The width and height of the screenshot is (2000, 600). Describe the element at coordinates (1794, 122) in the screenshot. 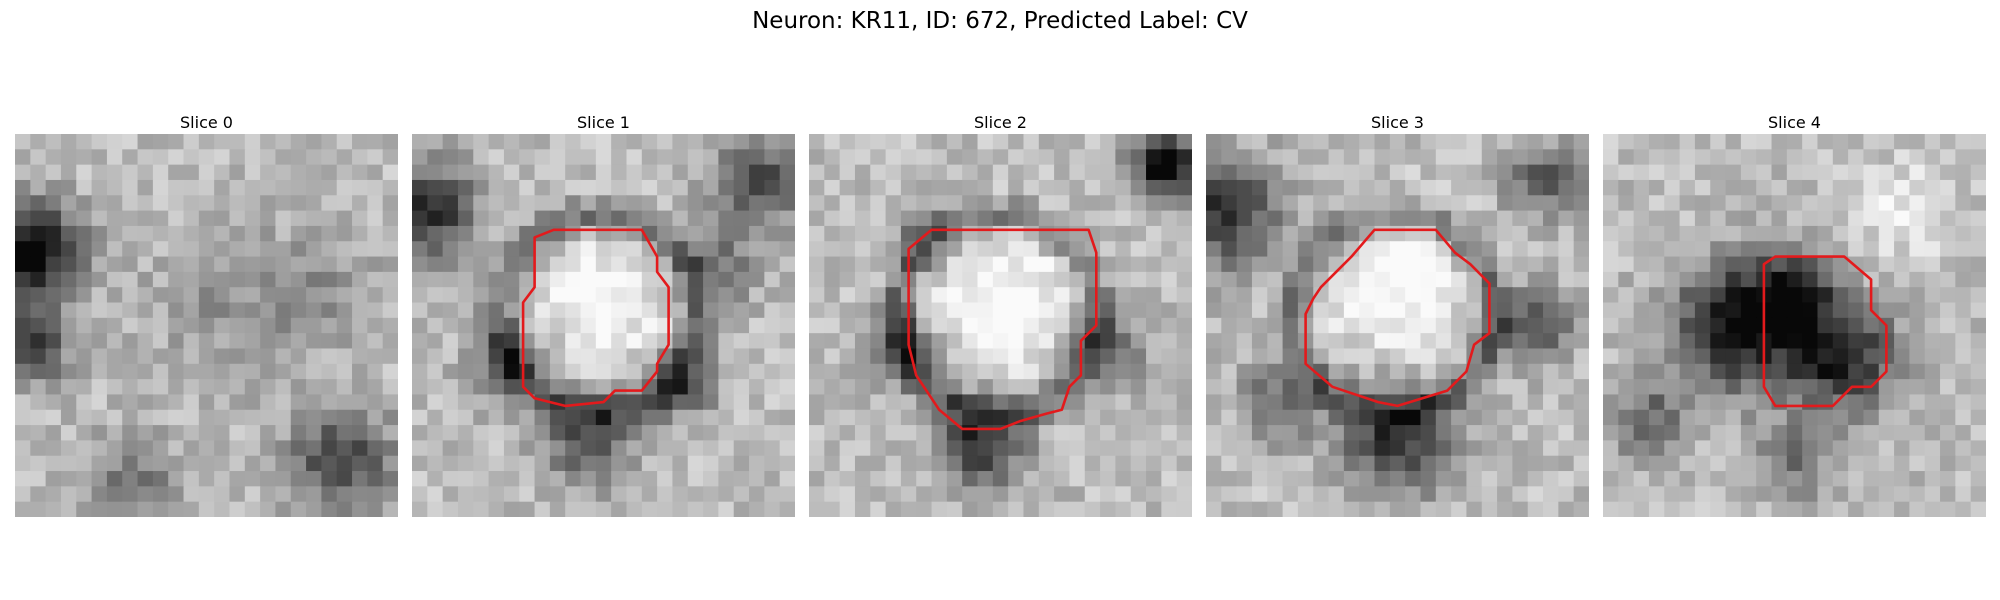

I see `slice-title: Slice 4` at that location.